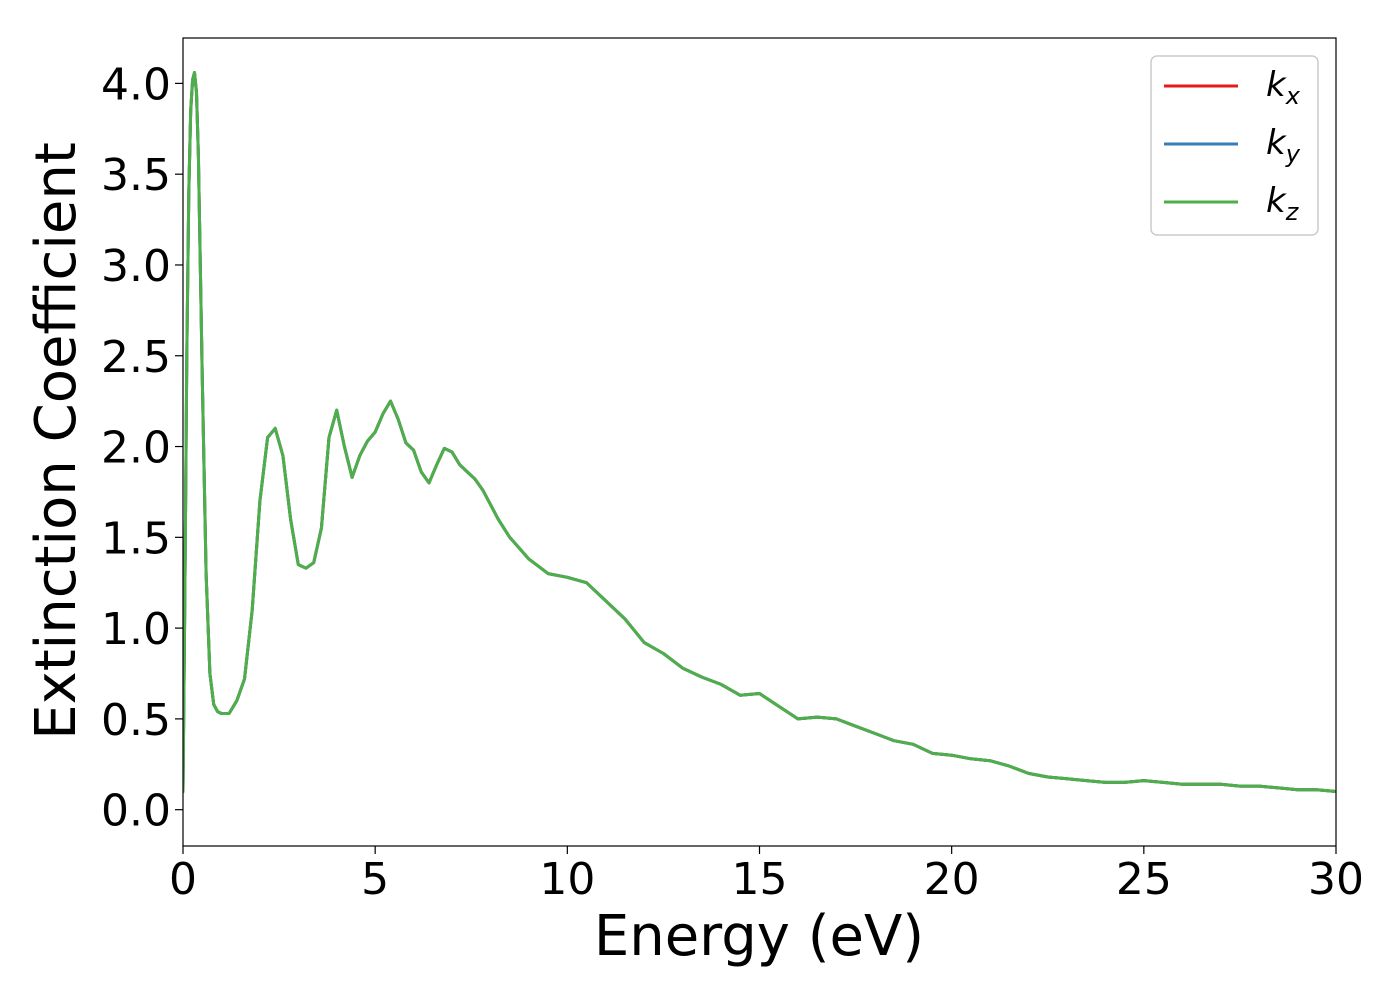 This screenshot has width=1400, height=1000. I want to click on legend-label-k-z: kz, so click(1283, 203).